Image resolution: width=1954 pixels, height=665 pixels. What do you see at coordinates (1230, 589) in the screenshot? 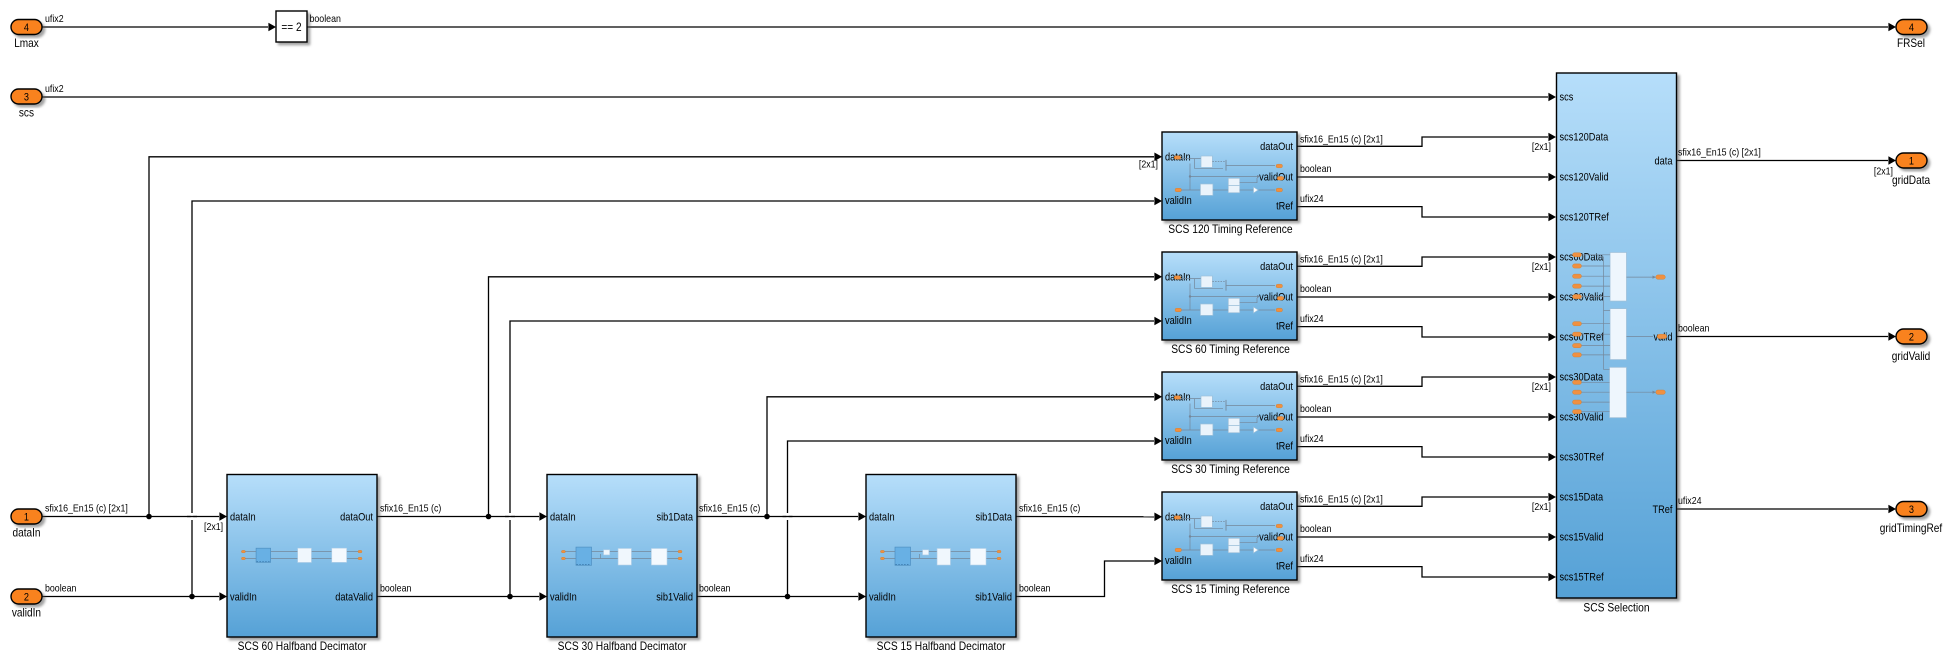
I see `svg-text: SCS 15 Timing Reference` at bounding box center [1230, 589].